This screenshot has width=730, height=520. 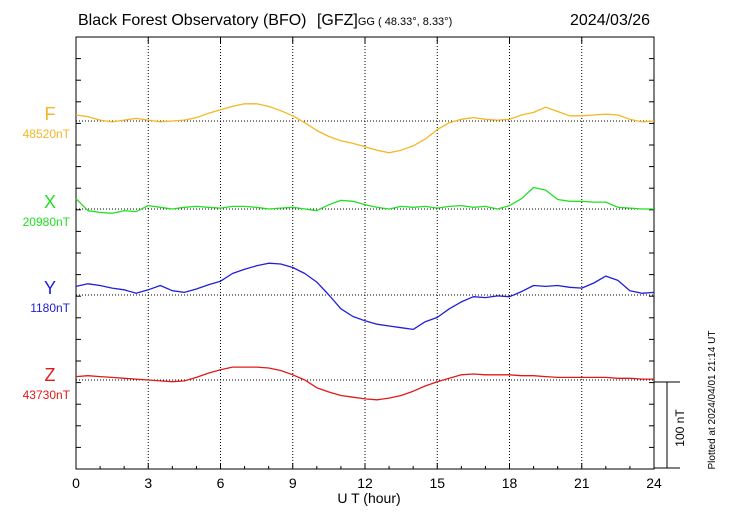 What do you see at coordinates (654, 483) in the screenshot?
I see `x-tick-label-24: 24` at bounding box center [654, 483].